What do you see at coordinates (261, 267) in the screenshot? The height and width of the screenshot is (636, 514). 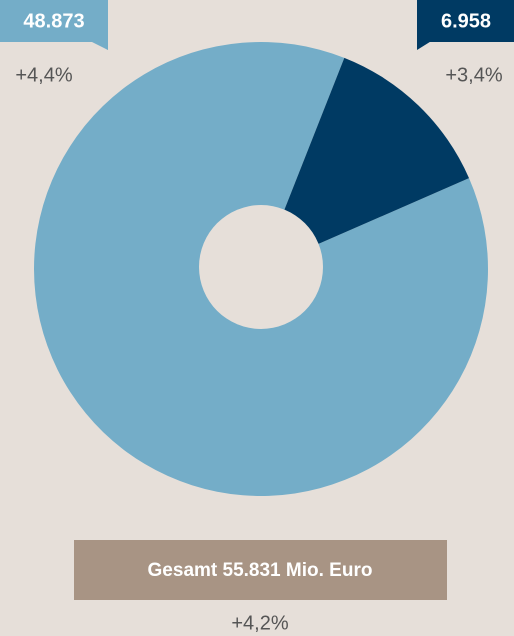 I see `donut-hole` at bounding box center [261, 267].